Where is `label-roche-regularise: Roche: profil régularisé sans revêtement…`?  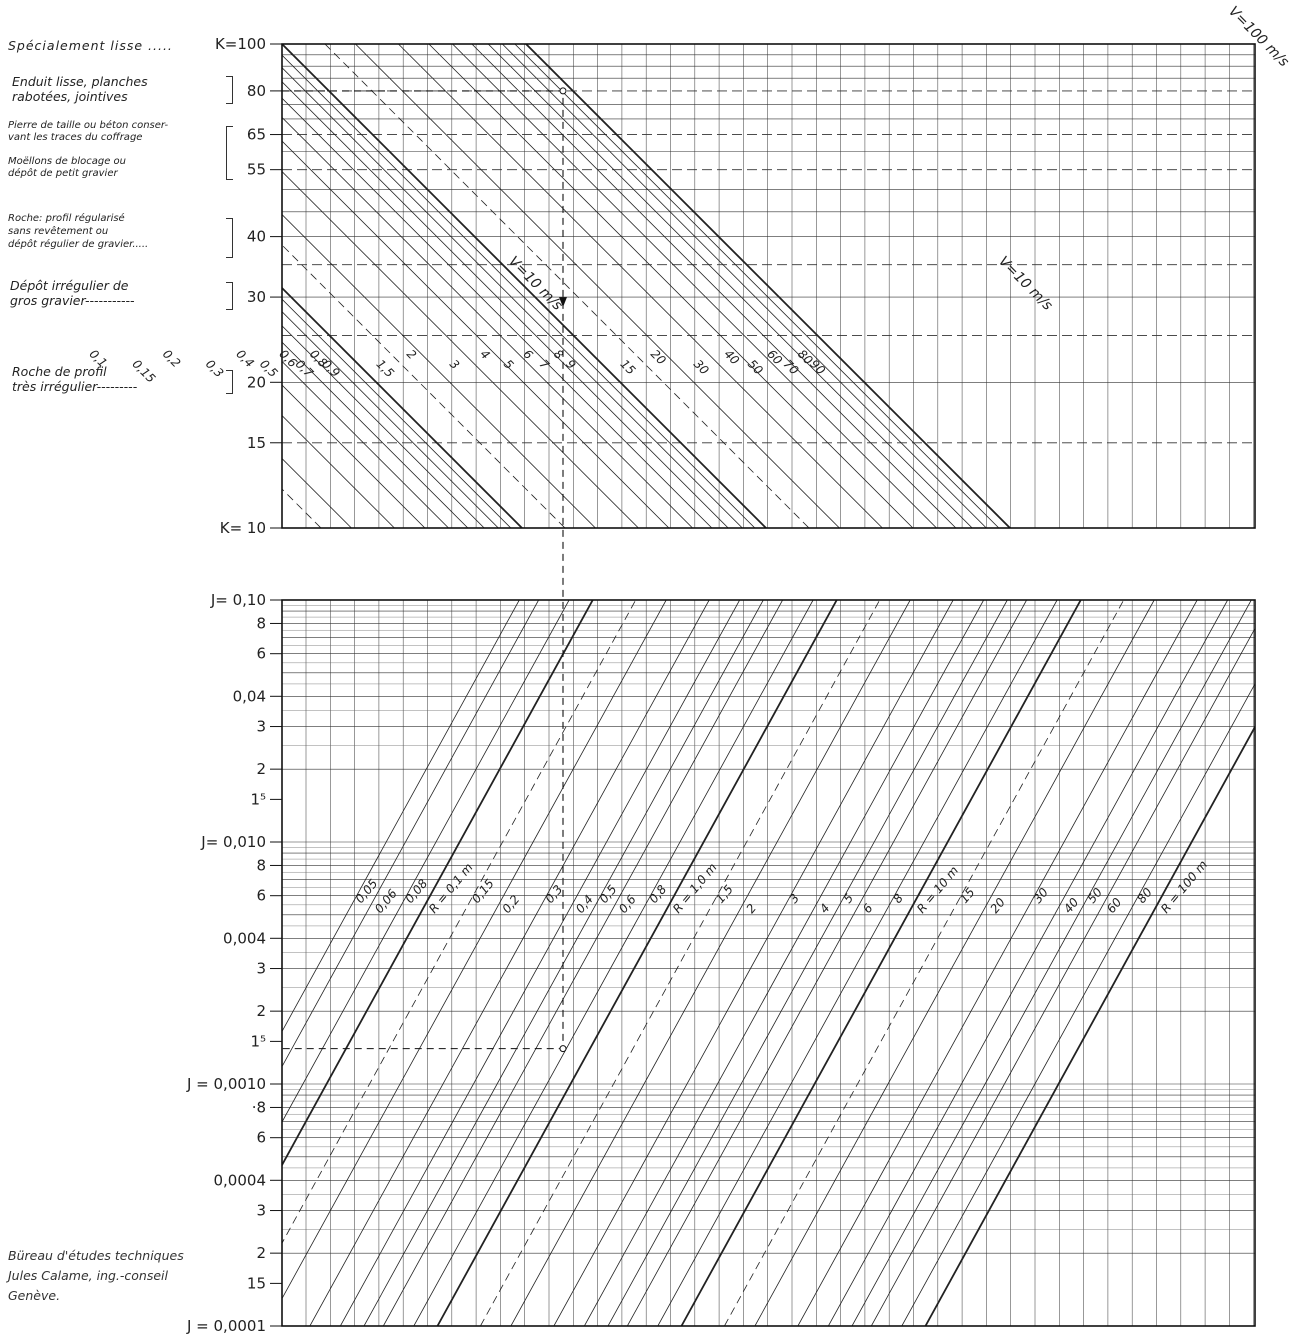 label-roche-regularise: Roche: profil régularisé sans revêtement… is located at coordinates (78, 231).